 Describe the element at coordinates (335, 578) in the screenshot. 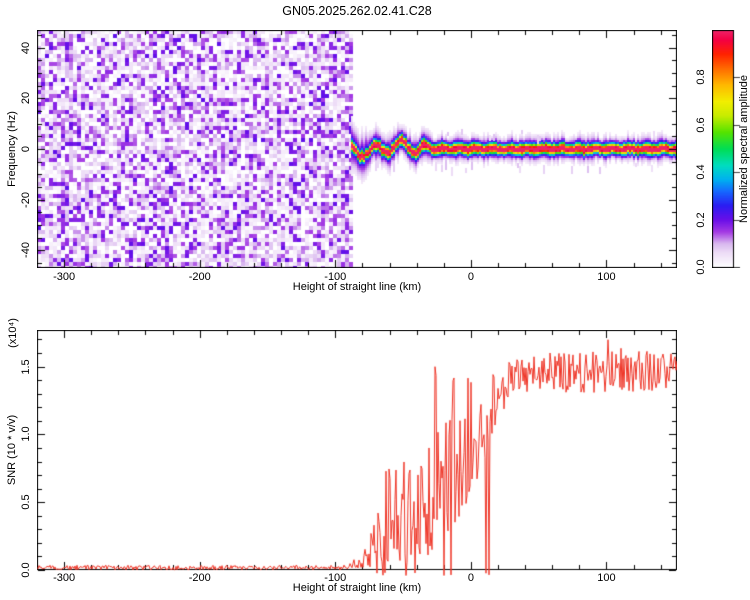

I see `snr-x-tick-label: -100` at that location.